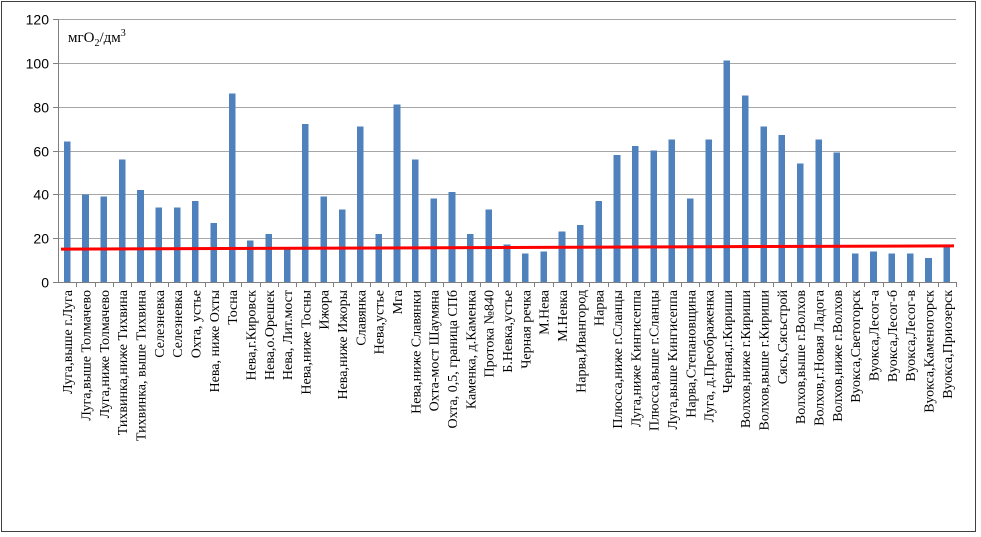 The height and width of the screenshot is (537, 981). What do you see at coordinates (728, 341) in the screenshot?
I see `x-tick-label: Черная,г.Кириши` at bounding box center [728, 341].